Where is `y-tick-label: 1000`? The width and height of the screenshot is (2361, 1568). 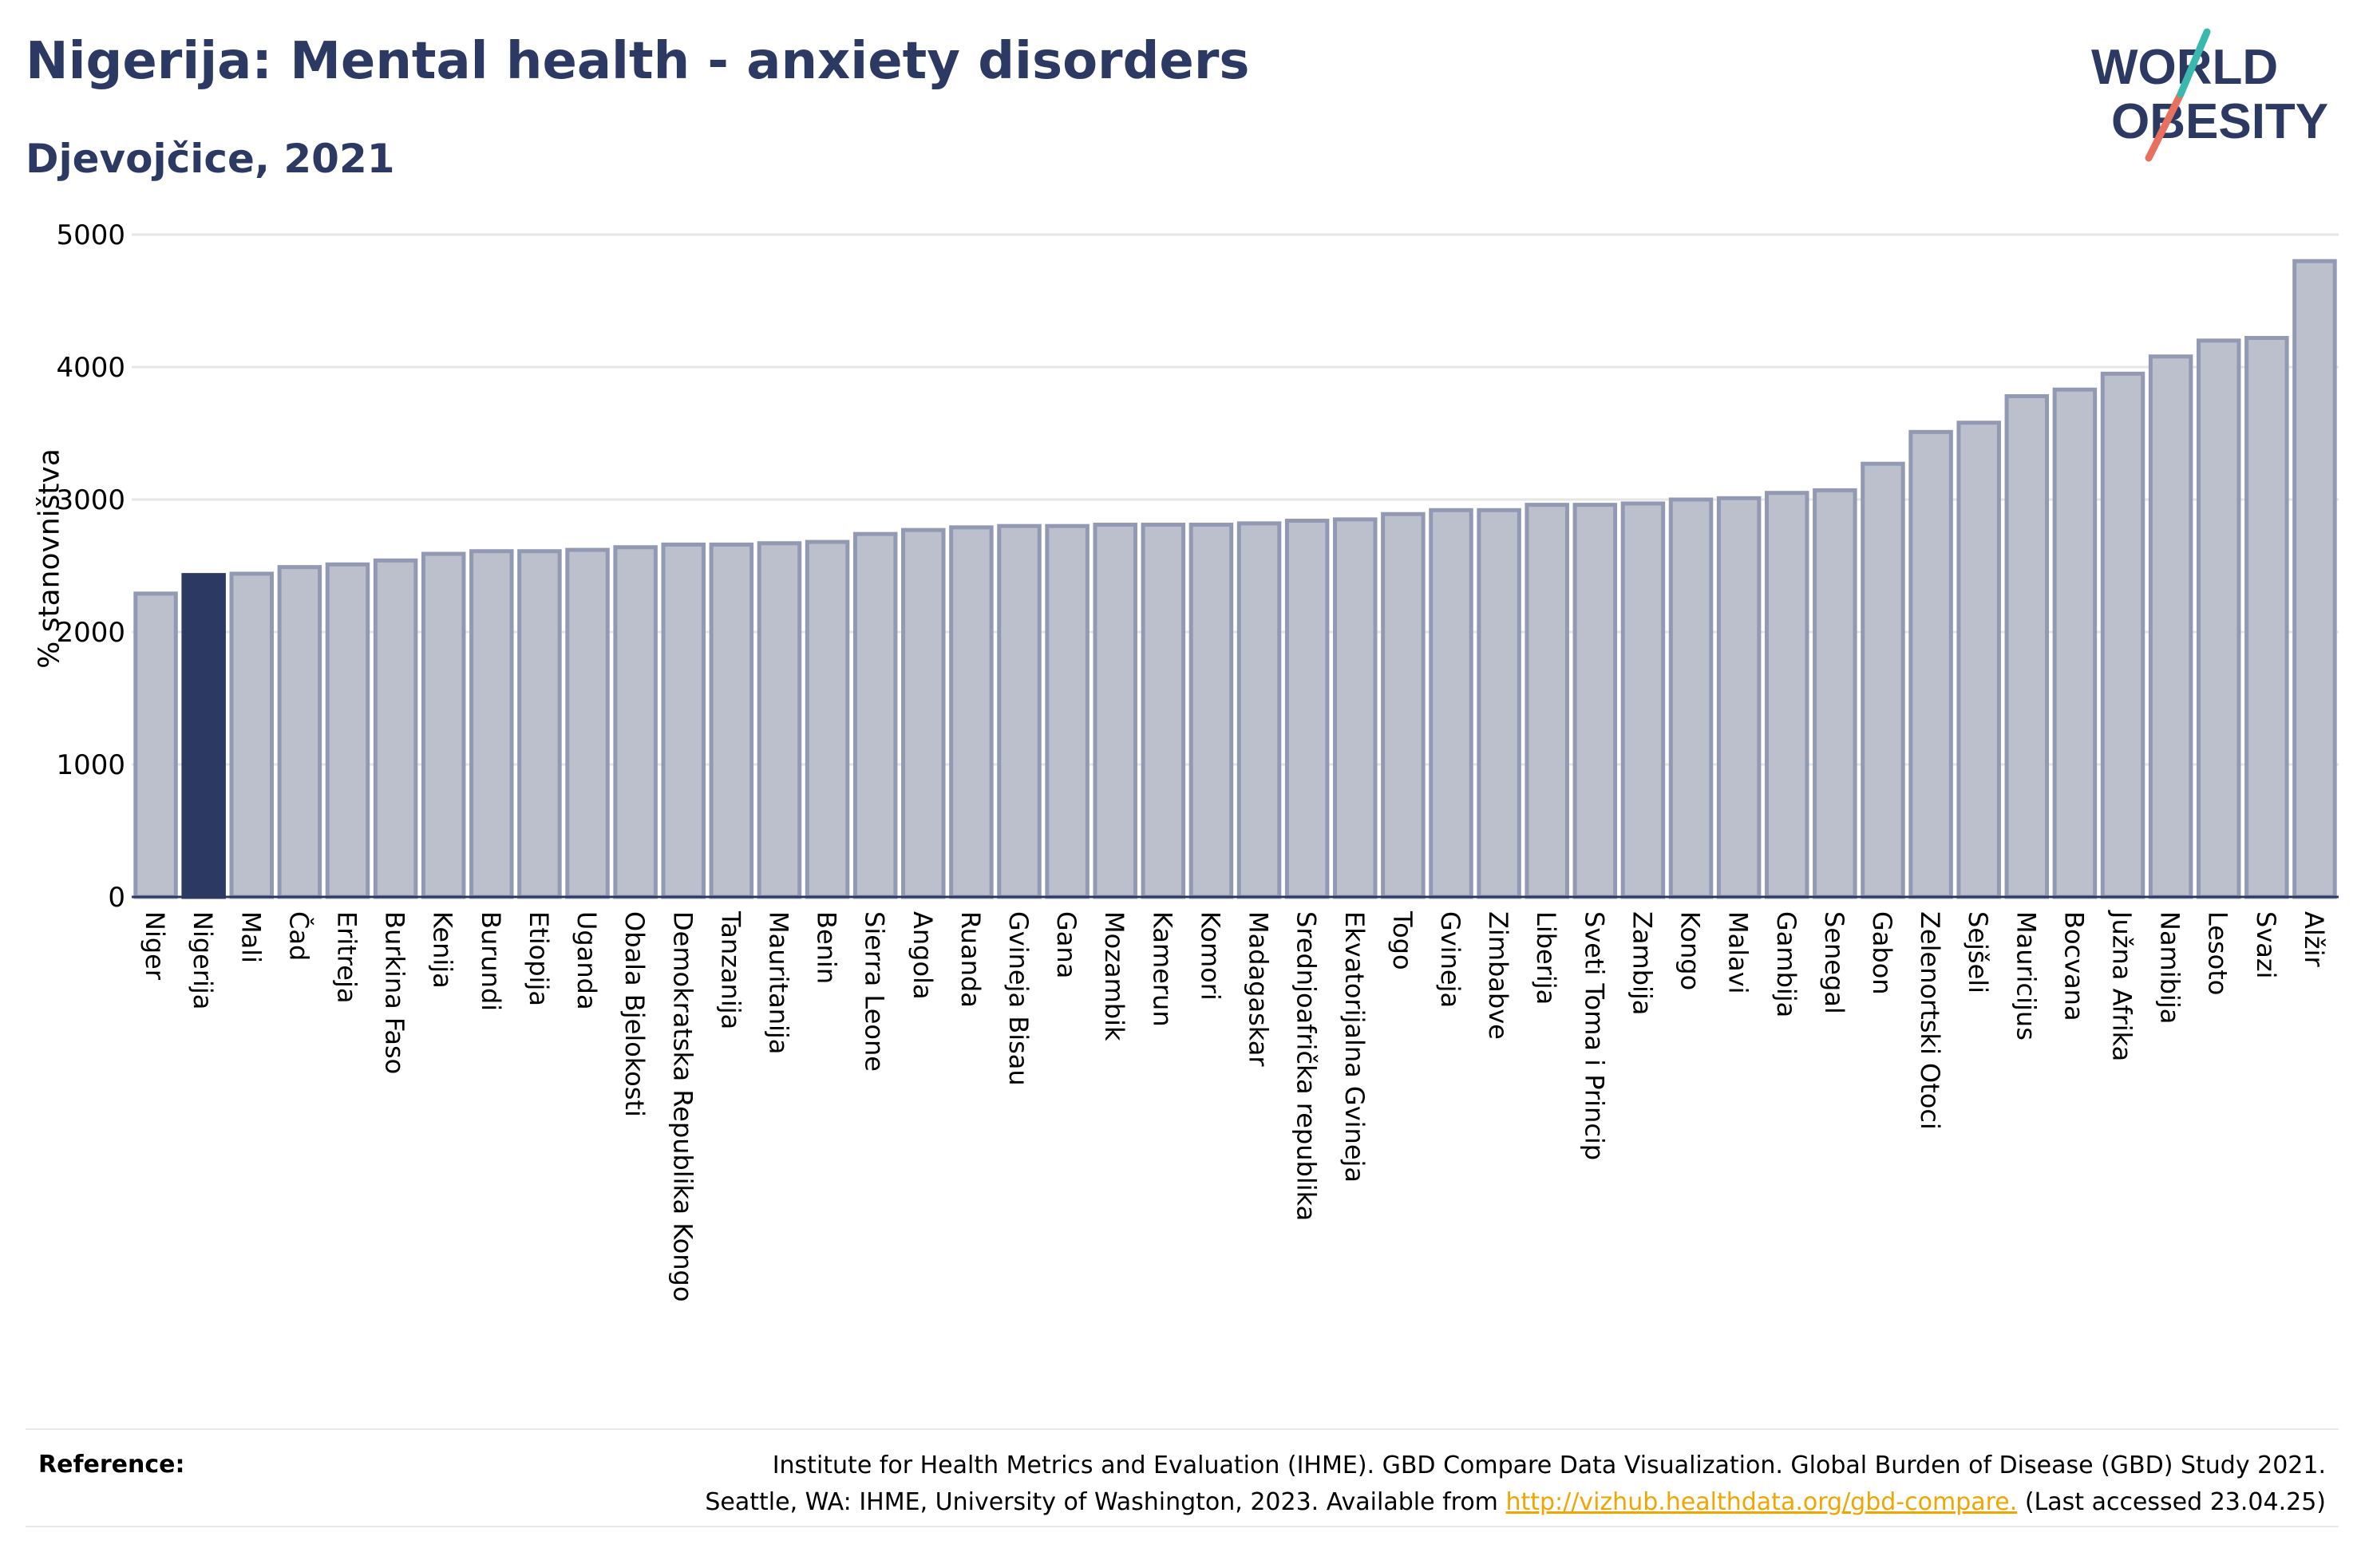
y-tick-label: 1000 is located at coordinates (90, 765).